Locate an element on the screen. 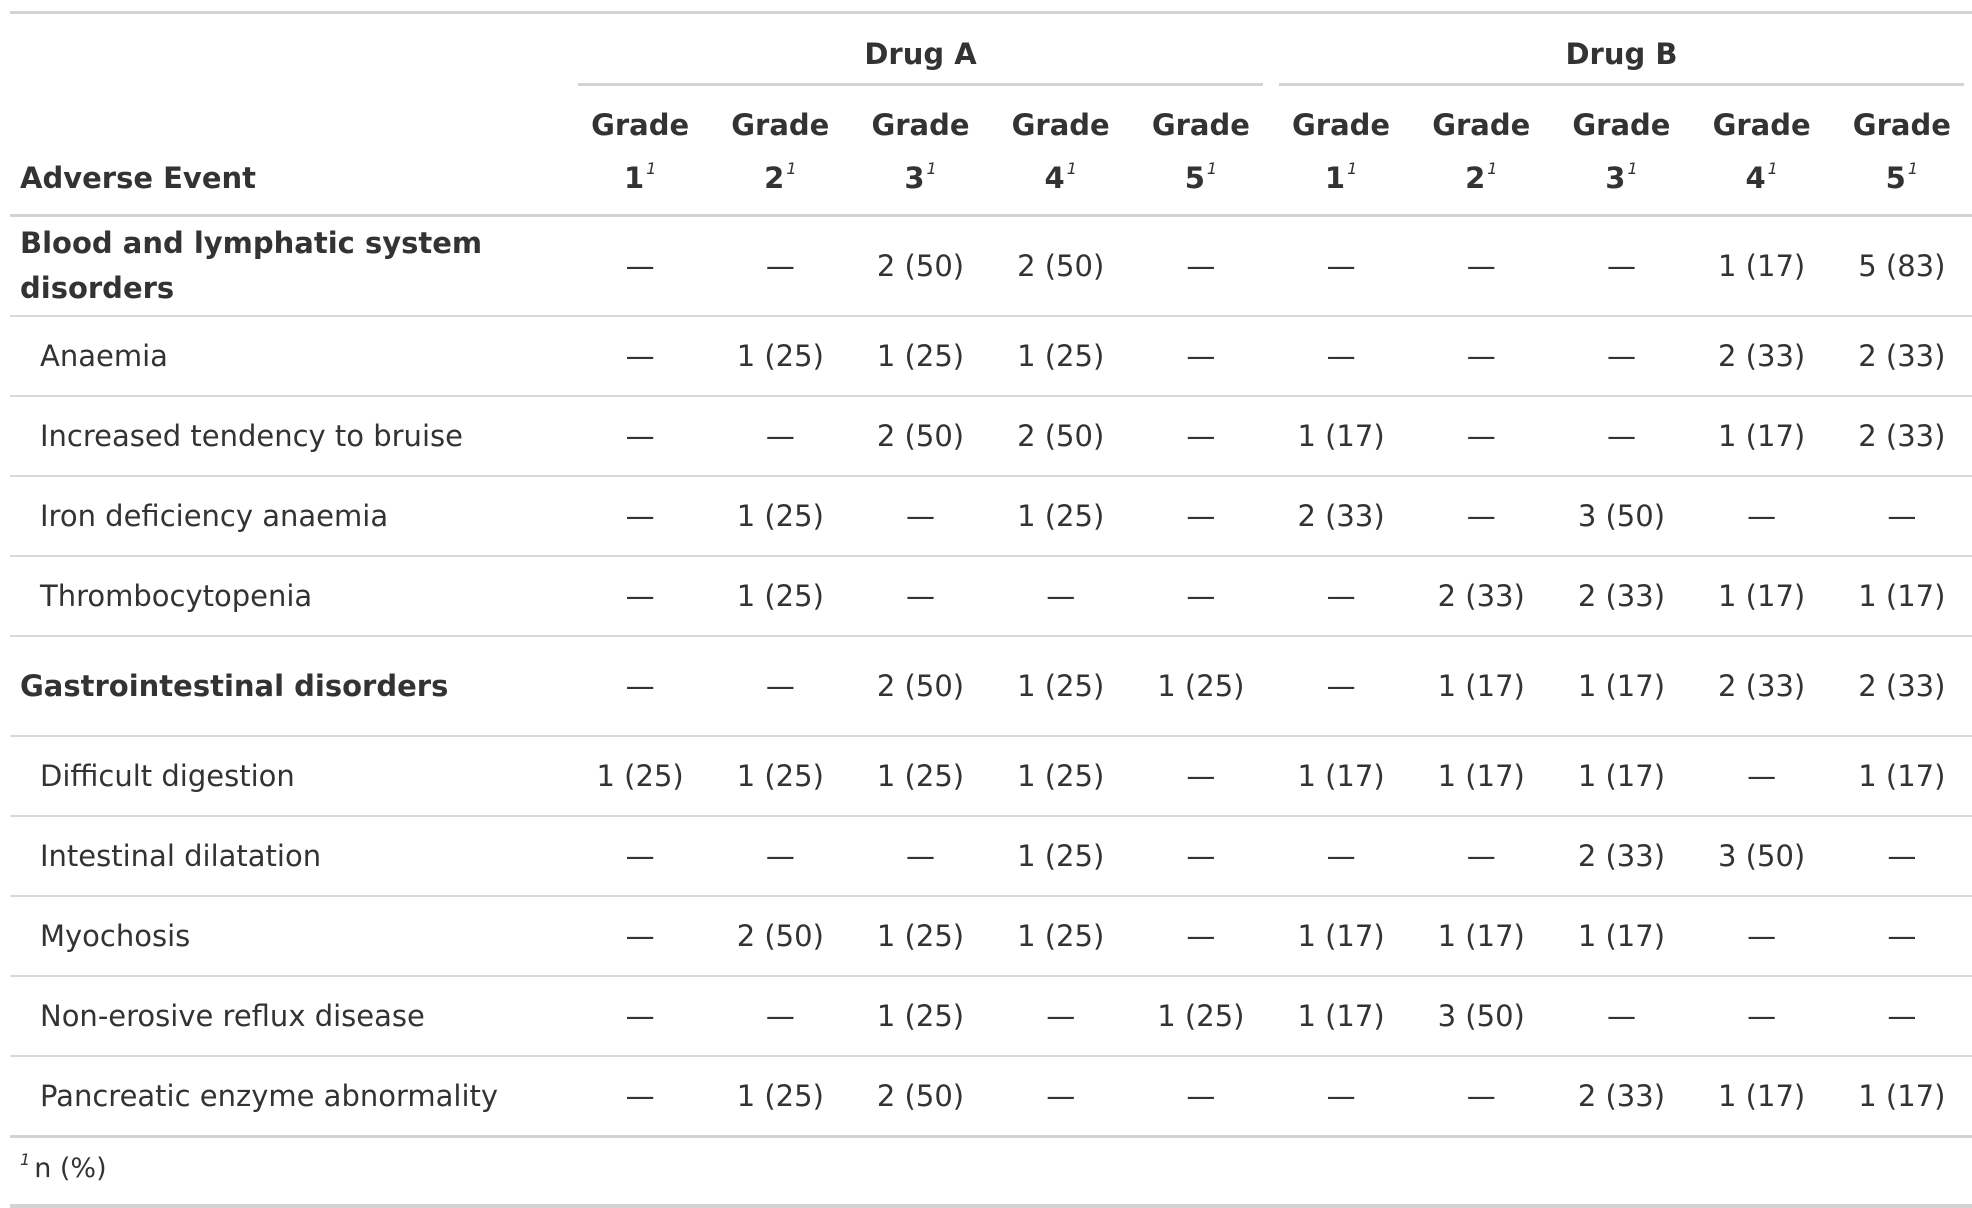 This screenshot has width=1972, height=1208. grade-number: 4 is located at coordinates (1054, 178).